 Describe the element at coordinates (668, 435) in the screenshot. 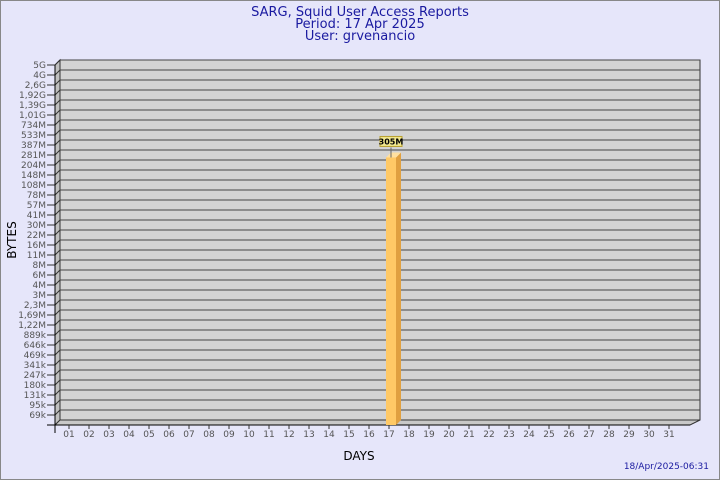

I see `x-tick-label: 31` at that location.